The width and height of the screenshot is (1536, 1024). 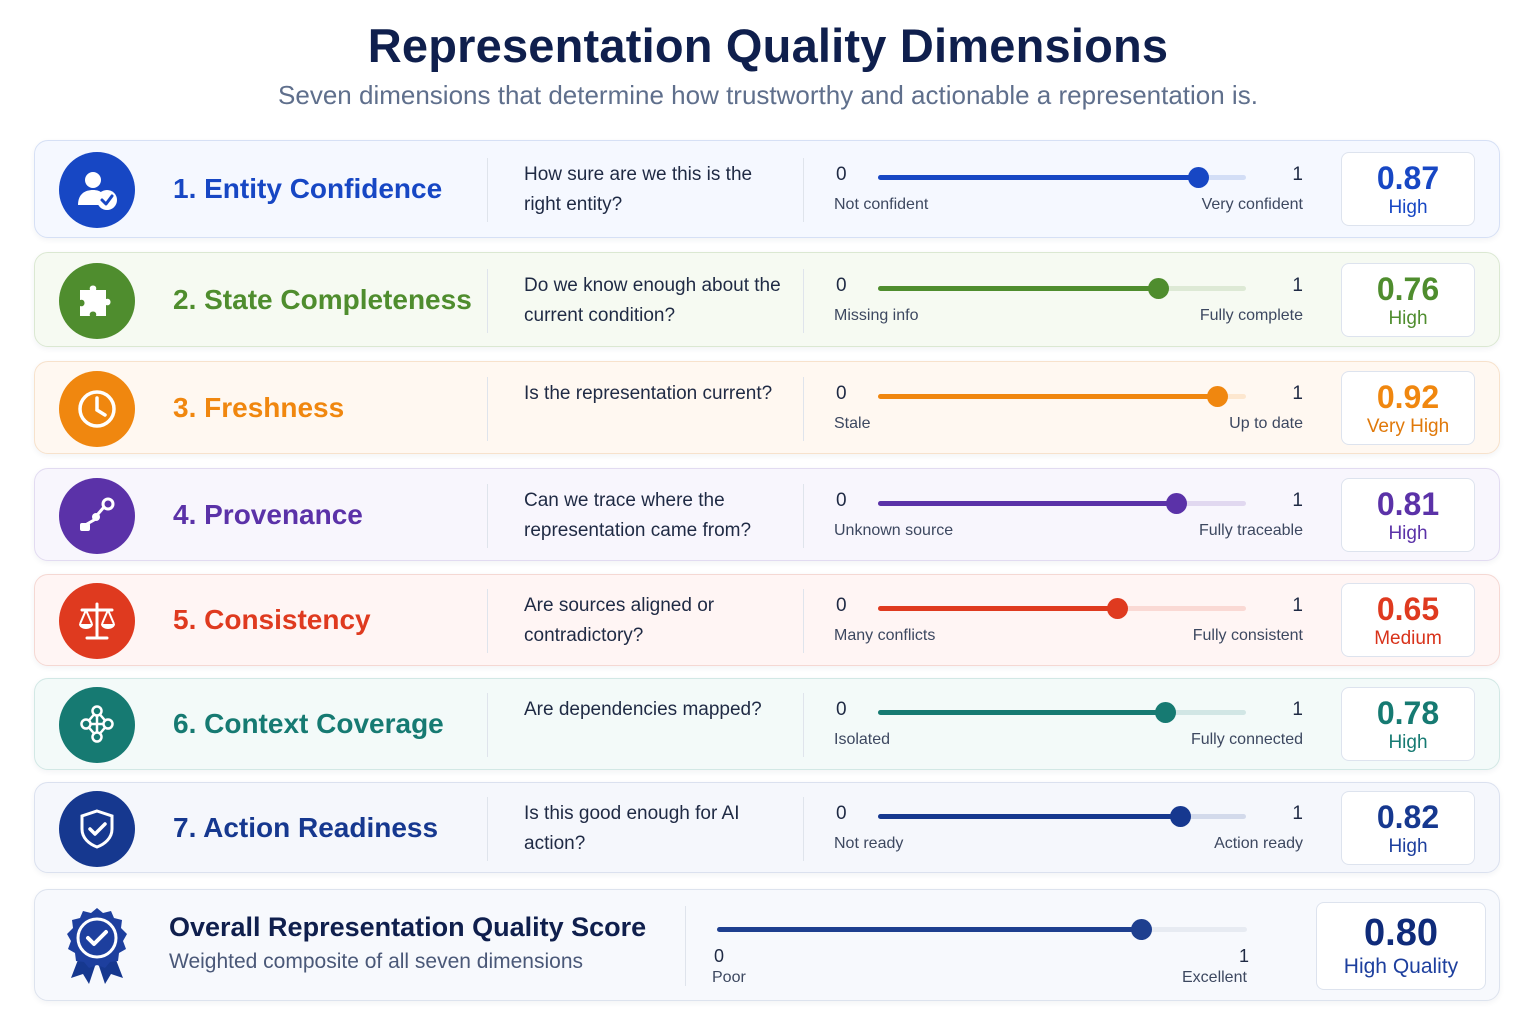 What do you see at coordinates (268, 514) in the screenshot?
I see `dimension-name: 4. Provenance` at bounding box center [268, 514].